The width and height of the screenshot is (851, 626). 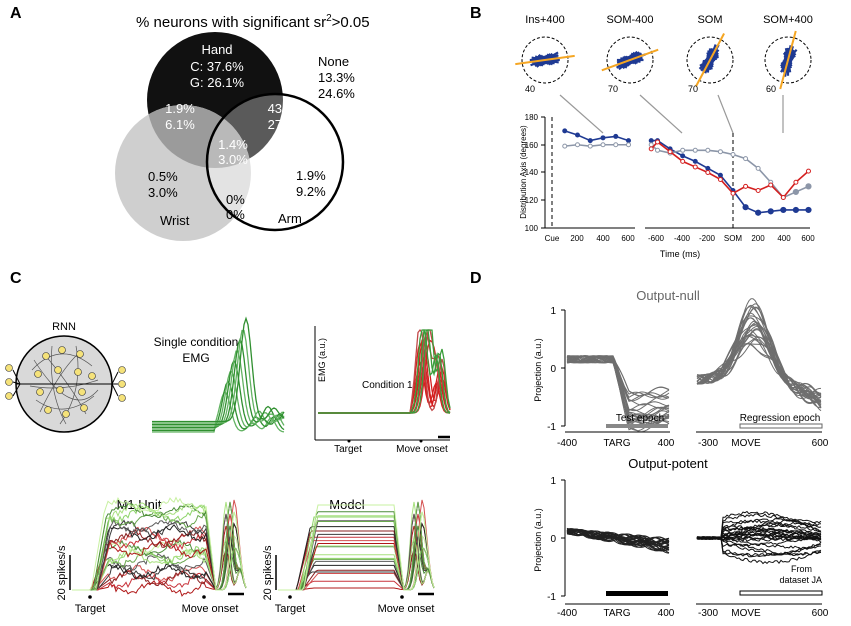 I want to click on rose-title-3: SOM, so click(x=709, y=20).